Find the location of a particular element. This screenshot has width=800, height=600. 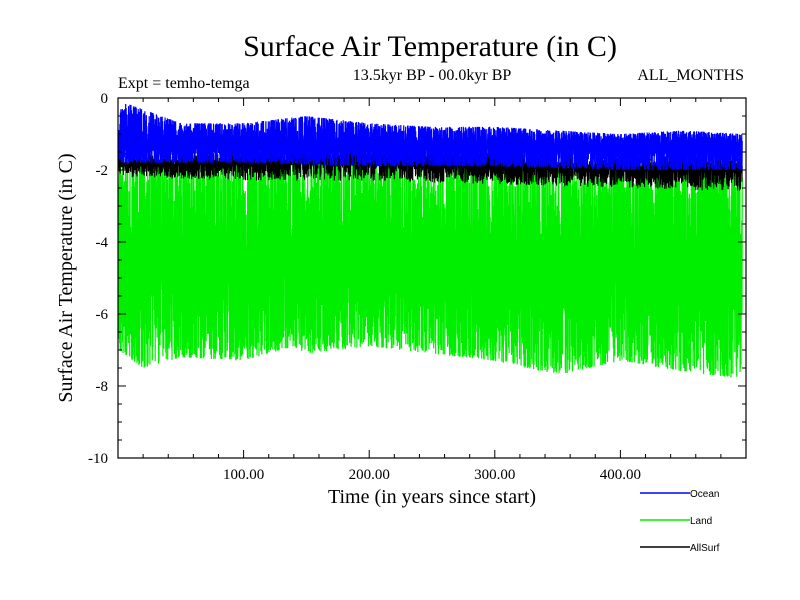

y-tick-label: -2 is located at coordinates (102, 171).